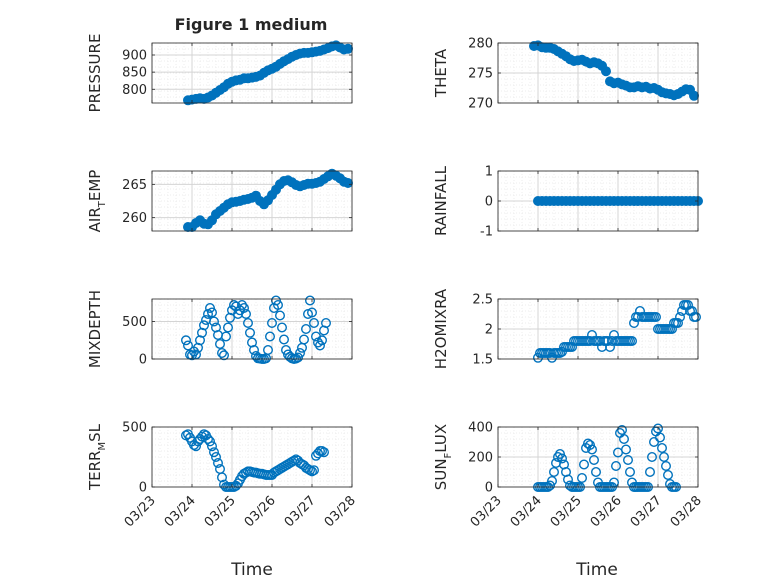 This screenshot has width=778, height=583. I want to click on pressure-ylabel: PRESSURE, so click(95, 73).